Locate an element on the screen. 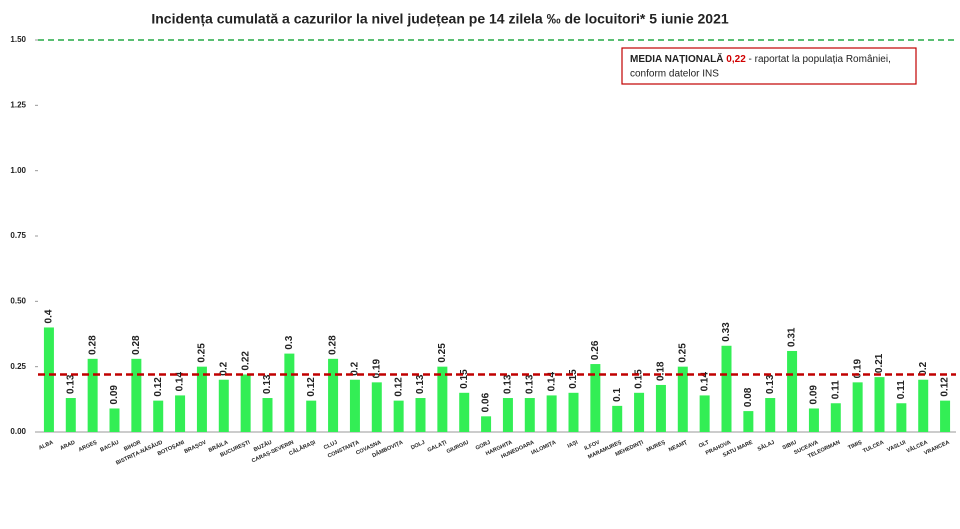 The image size is (960, 529). x-tick-label: ARGEȘ is located at coordinates (88, 447).